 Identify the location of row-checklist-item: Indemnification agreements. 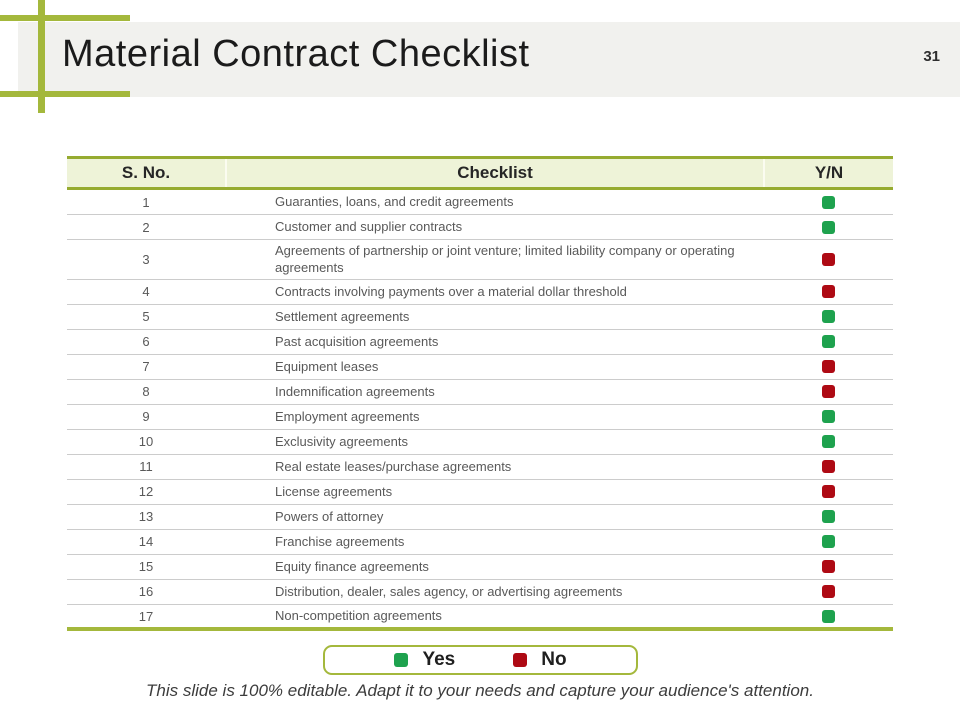
(355, 391).